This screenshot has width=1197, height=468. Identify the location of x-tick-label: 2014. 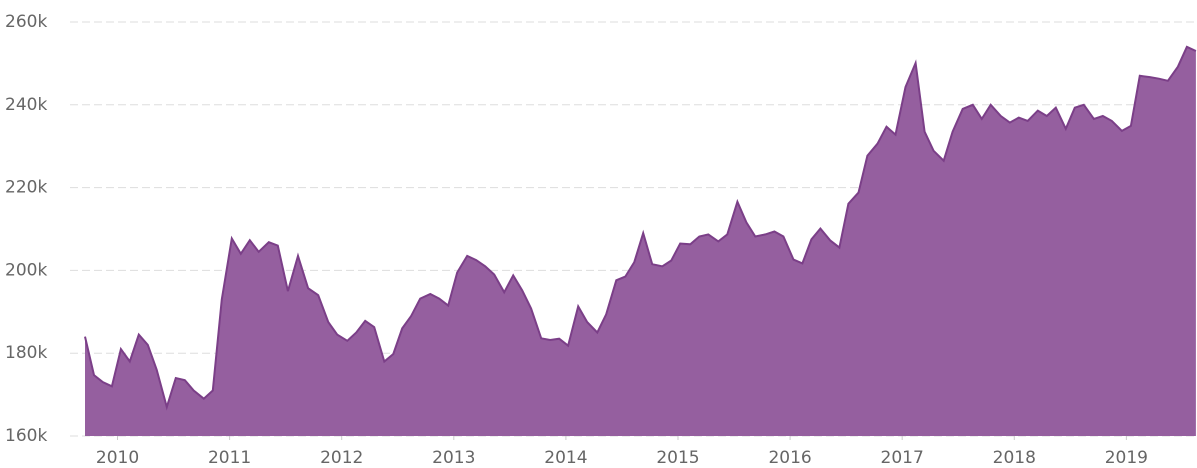
(565, 458).